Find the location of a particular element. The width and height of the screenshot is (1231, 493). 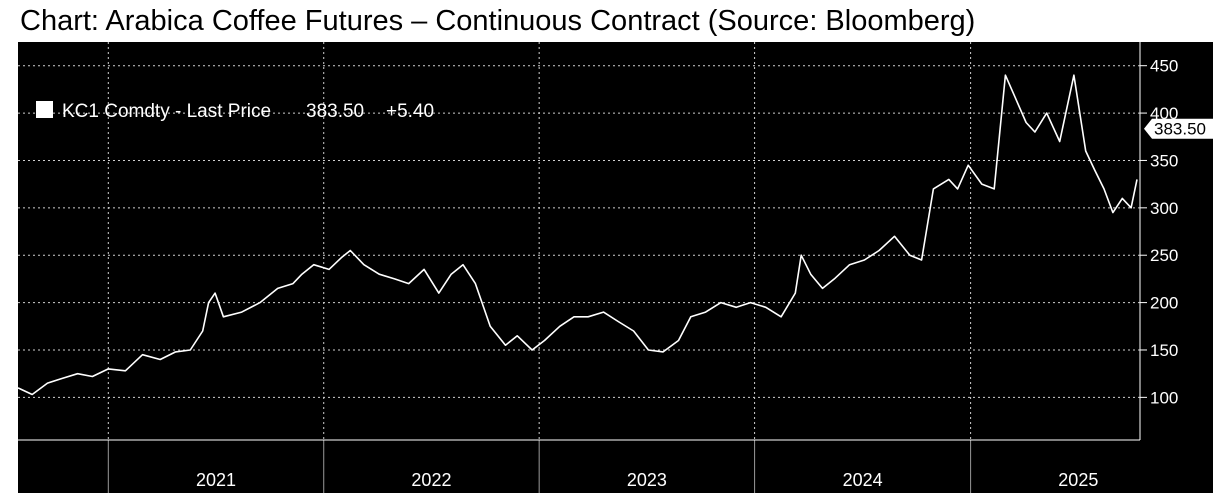

price-tick-label: 400 is located at coordinates (1164, 113).